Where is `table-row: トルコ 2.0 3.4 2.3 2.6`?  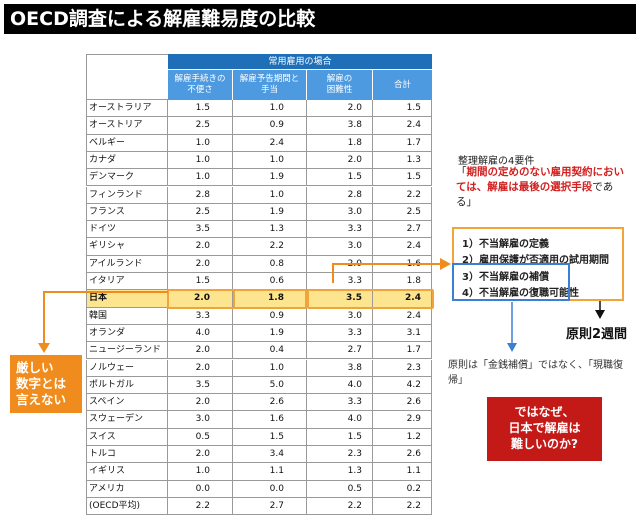
table-row: トルコ 2.0 3.4 2.3 2.6 is located at coordinates (259, 455).